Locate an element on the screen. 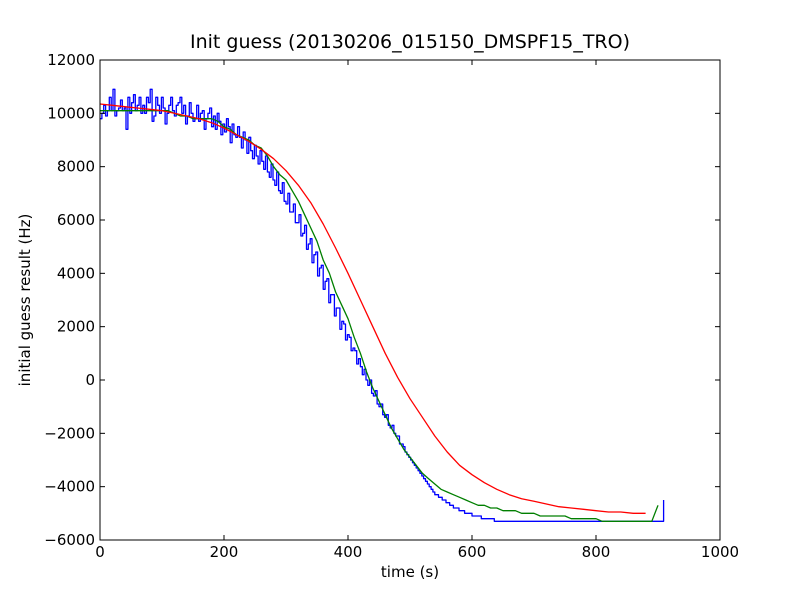 This screenshot has width=800, height=600. x-tick-label: 800 is located at coordinates (596, 552).